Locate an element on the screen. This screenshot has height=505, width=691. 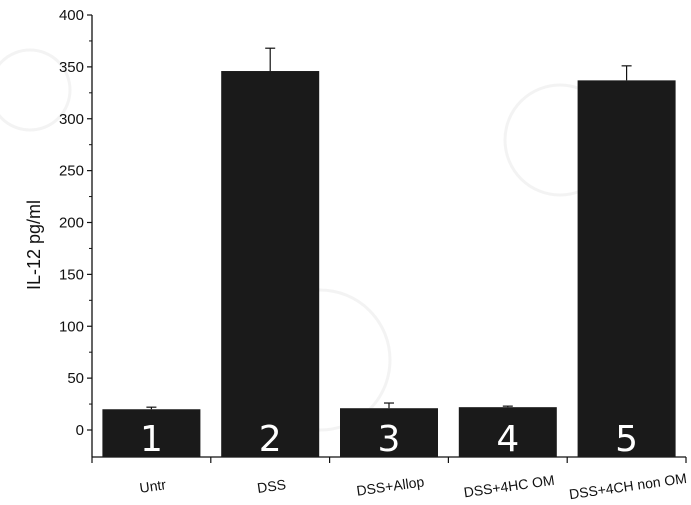
y-tick-label: 0 is located at coordinates (80, 430).